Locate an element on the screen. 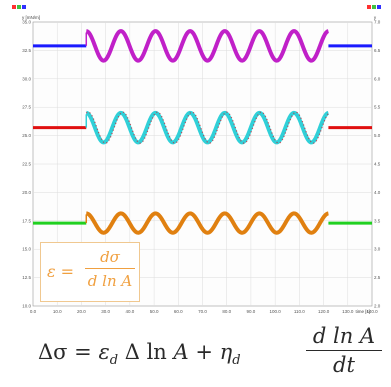 This screenshot has height=387, width=391. x-tick-label: 110.0 is located at coordinates (299, 311).